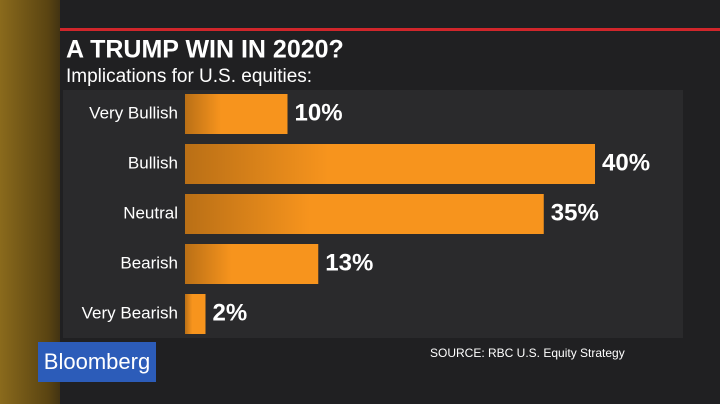 The image size is (720, 404). I want to click on brand: Bloomberg, so click(97, 361).